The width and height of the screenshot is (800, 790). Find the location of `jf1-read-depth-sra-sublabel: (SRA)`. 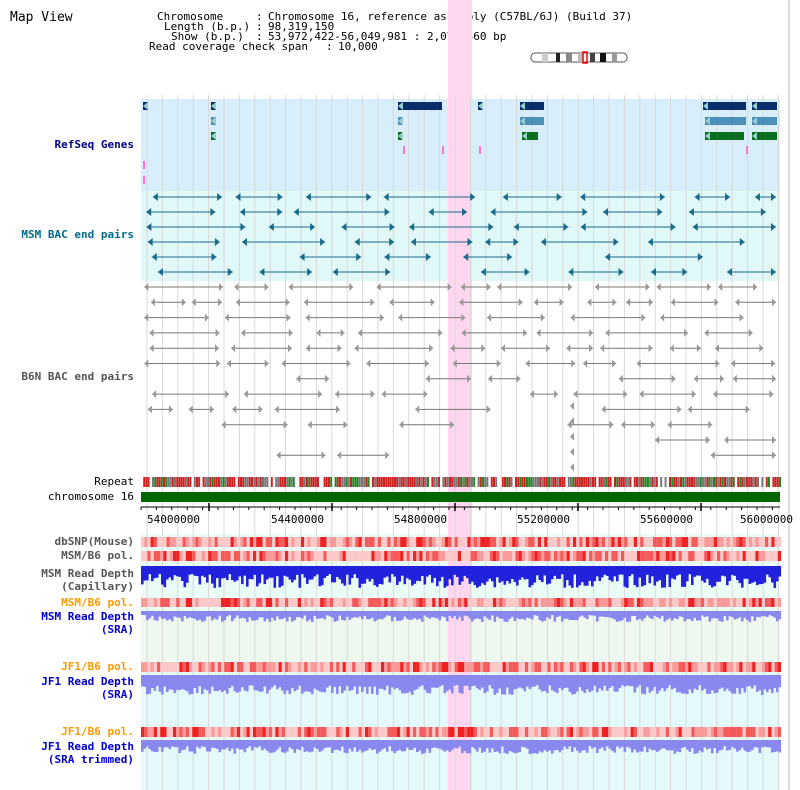

jf1-read-depth-sra-sublabel: (SRA) is located at coordinates (117, 694).